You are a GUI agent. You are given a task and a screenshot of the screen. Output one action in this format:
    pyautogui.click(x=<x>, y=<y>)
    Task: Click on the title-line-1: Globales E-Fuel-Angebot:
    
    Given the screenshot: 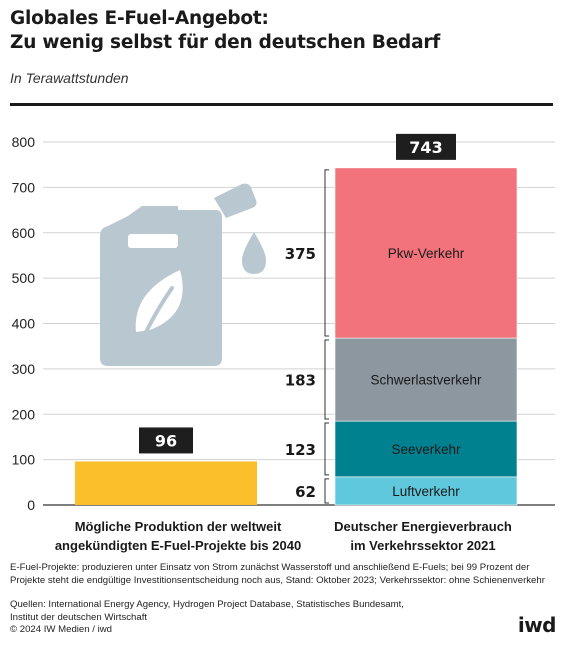 What is the action you would take?
    pyautogui.click(x=139, y=18)
    